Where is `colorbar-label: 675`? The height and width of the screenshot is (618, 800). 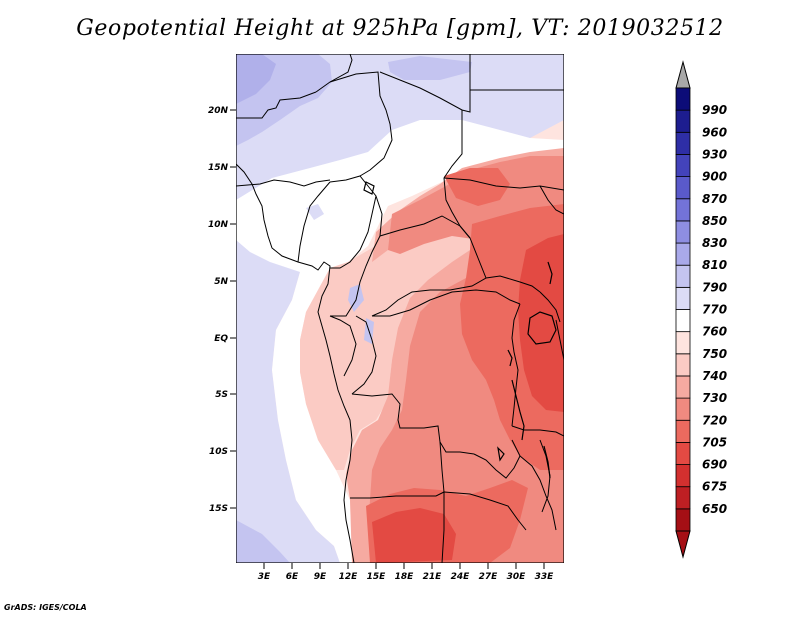 colorbar-label: 675 is located at coordinates (714, 487).